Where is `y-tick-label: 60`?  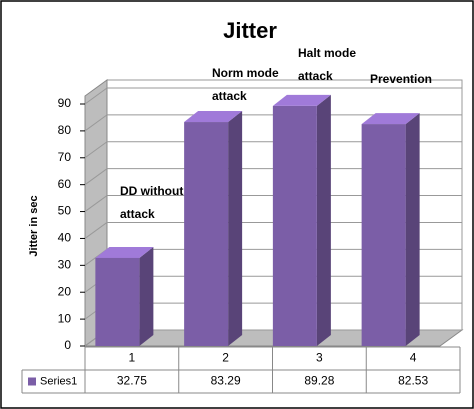 y-tick-label: 60 is located at coordinates (65, 184).